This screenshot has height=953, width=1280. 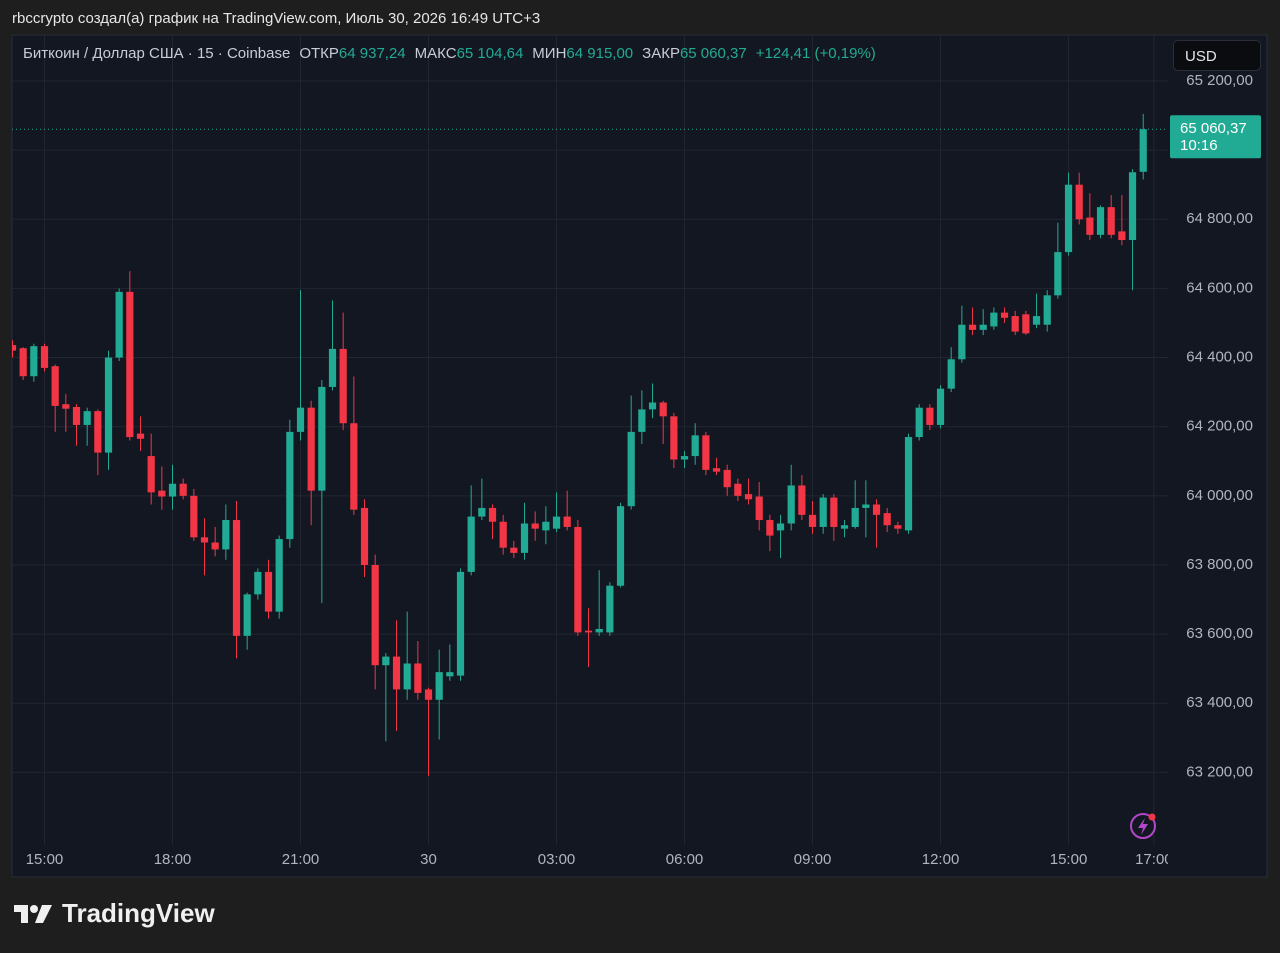 I want to click on y-tick-label: 63 600,00, so click(x=1219, y=633).